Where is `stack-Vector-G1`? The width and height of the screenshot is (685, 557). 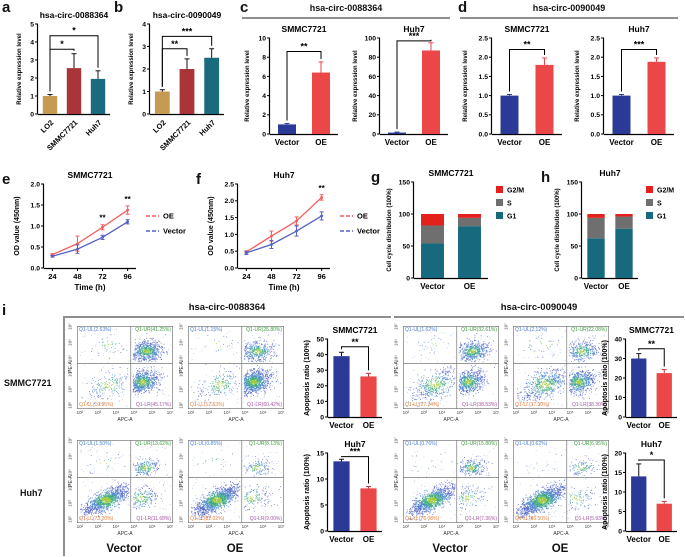 stack-Vector-G1 is located at coordinates (596, 258).